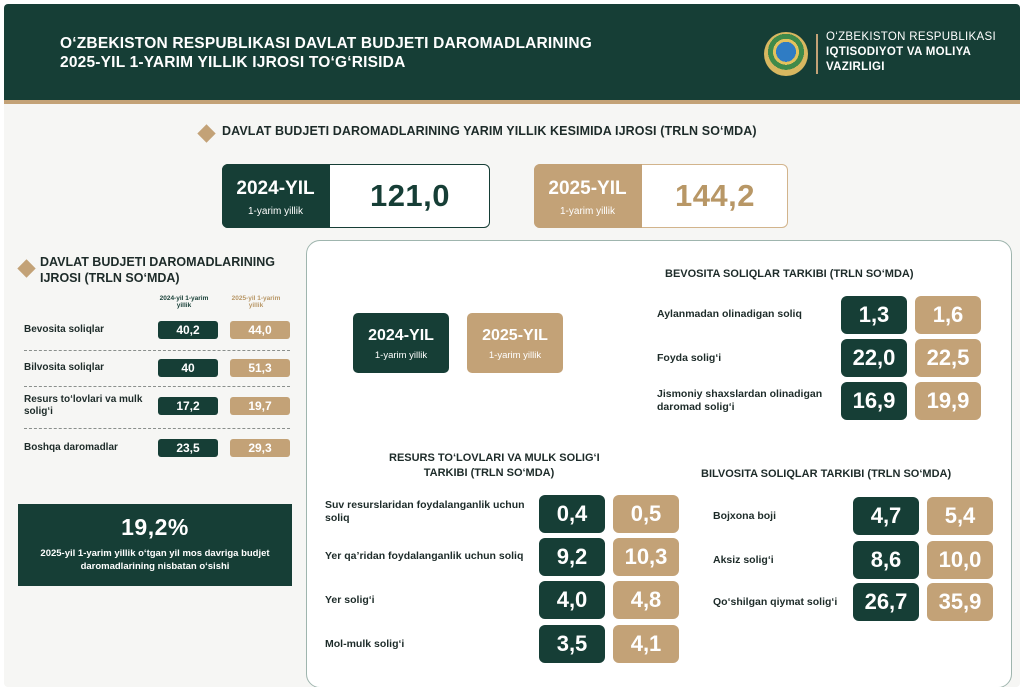  What do you see at coordinates (948, 315) in the screenshot?
I see `direct-item-value-2025: 1,6` at bounding box center [948, 315].